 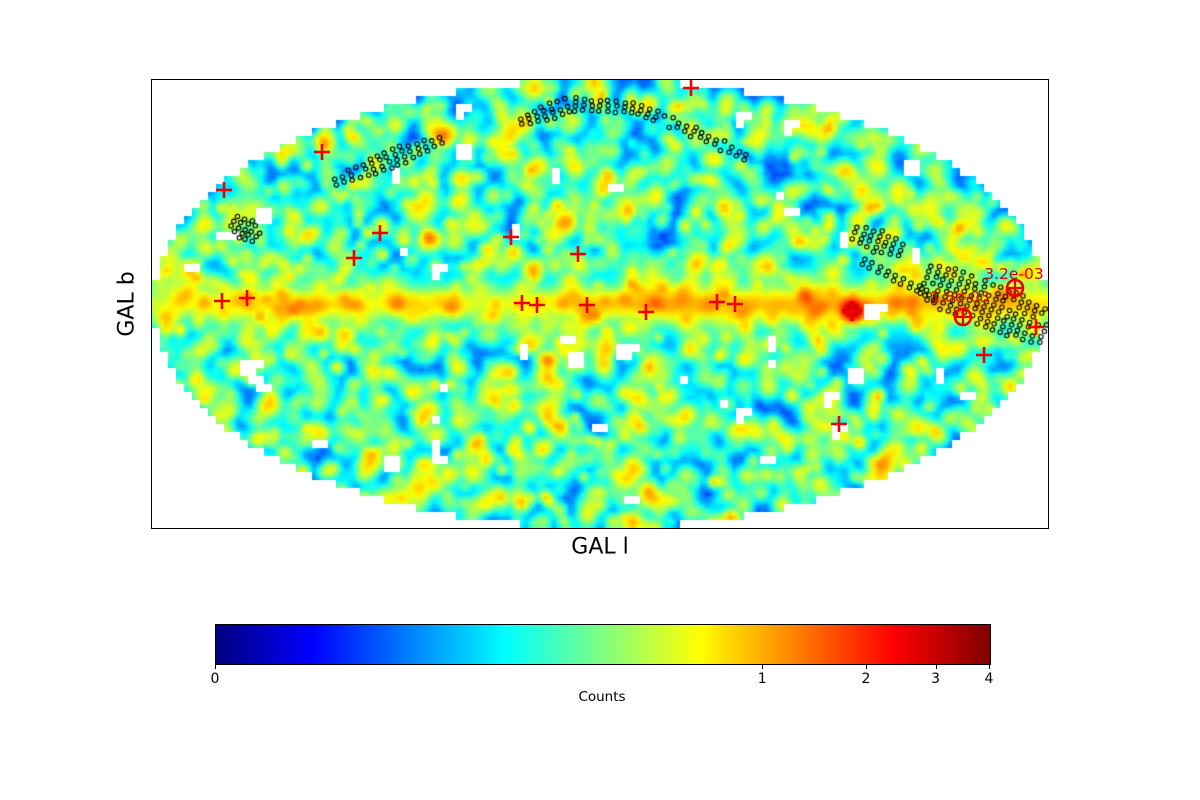 I want to click on detection-flux-label: 1.8e-03, so click(x=960, y=297).